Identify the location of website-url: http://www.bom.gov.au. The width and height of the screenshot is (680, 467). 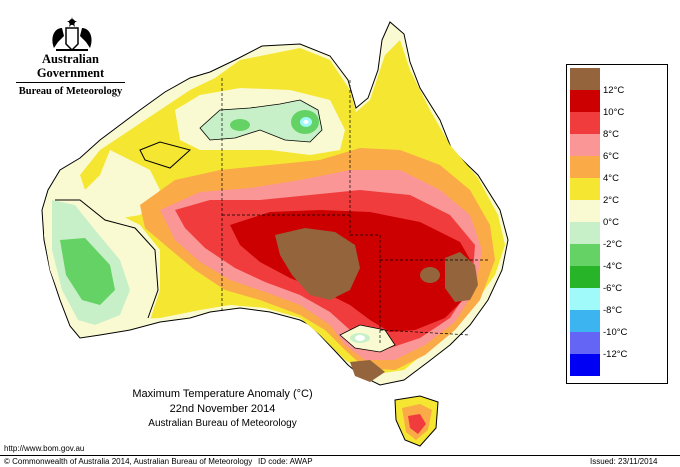
(44, 448).